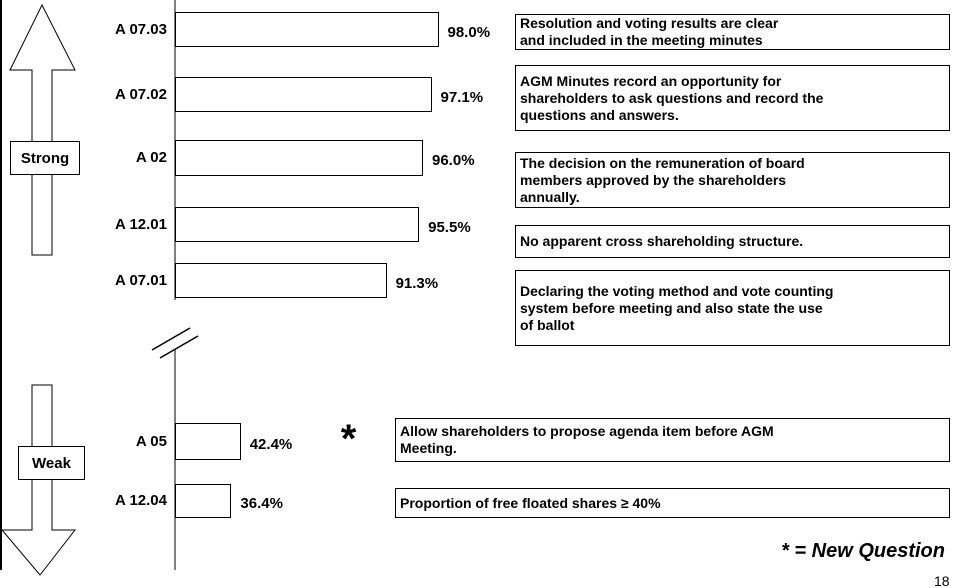 The width and height of the screenshot is (953, 588). I want to click on value-label: 91.3%, so click(417, 283).